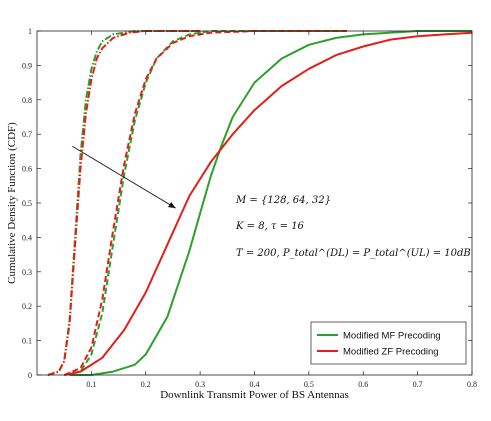 The height and width of the screenshot is (421, 491). Describe the element at coordinates (363, 384) in the screenshot. I see `x-tick-label: 0.6` at that location.